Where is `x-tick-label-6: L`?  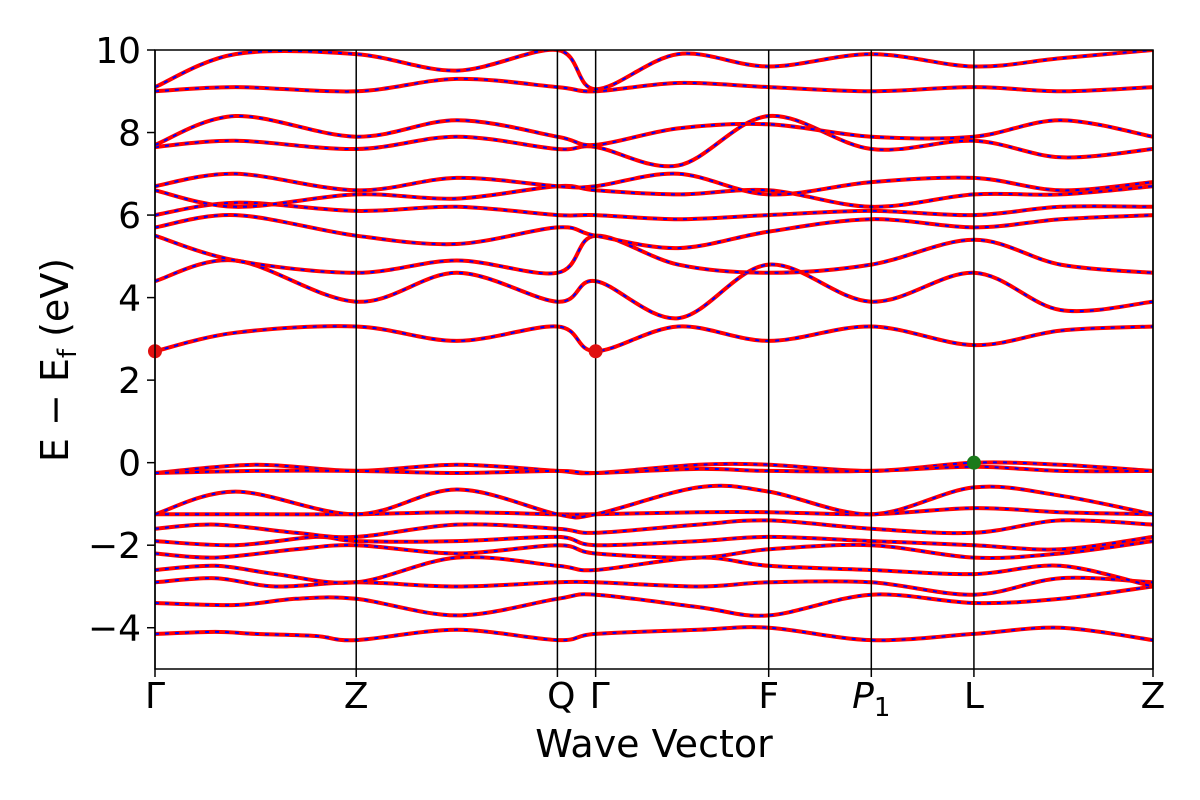 x-tick-label-6: L is located at coordinates (974, 696).